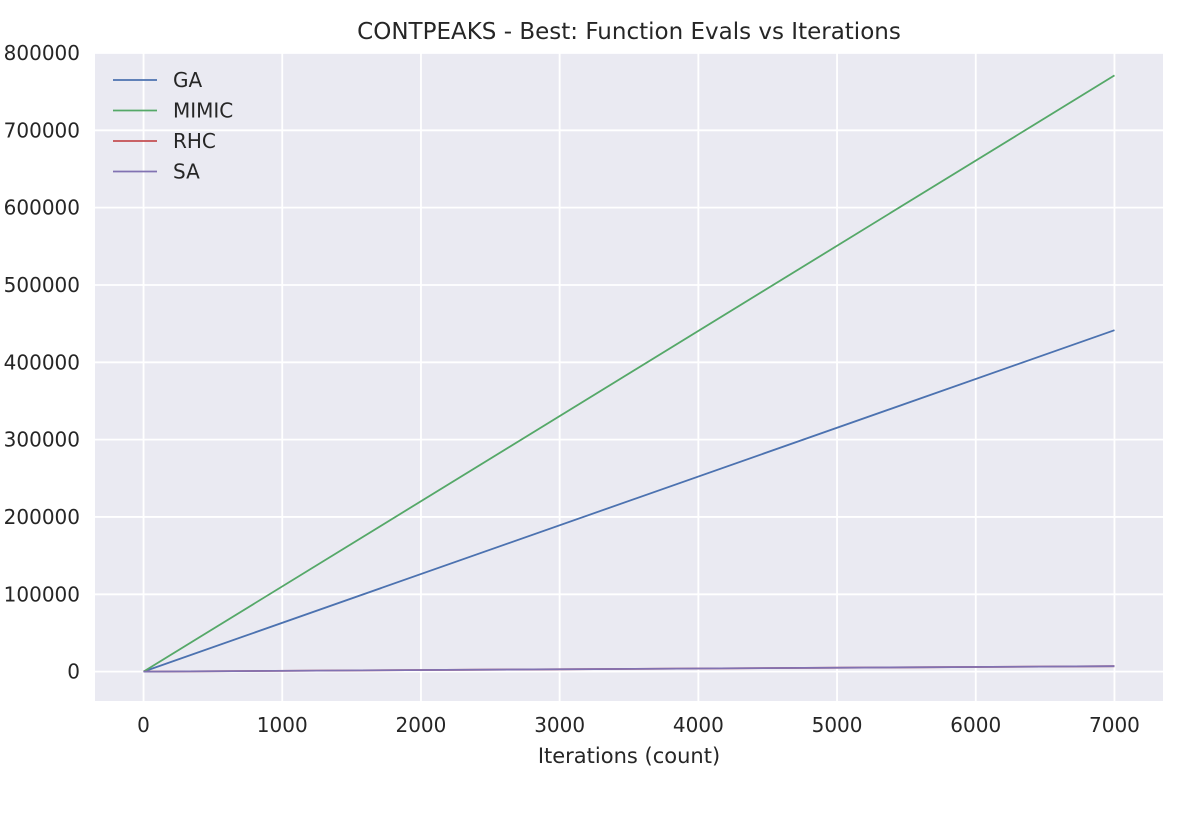 The width and height of the screenshot is (1200, 825). I want to click on y-tick-label: 700000, so click(42, 130).